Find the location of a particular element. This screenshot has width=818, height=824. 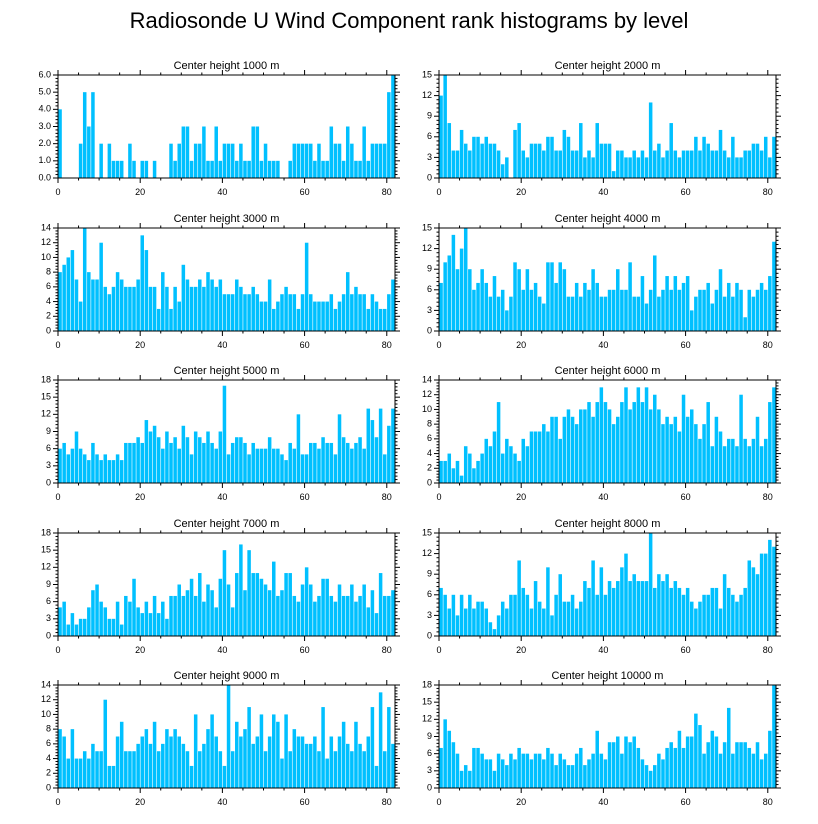

plot-frame is located at coordinates (607, 584).